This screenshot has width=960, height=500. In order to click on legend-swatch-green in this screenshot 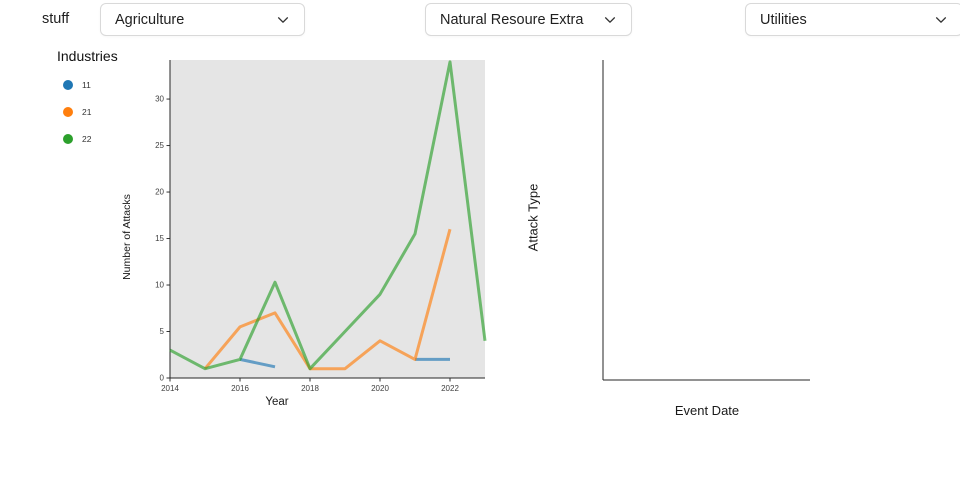, I will do `click(68, 139)`.